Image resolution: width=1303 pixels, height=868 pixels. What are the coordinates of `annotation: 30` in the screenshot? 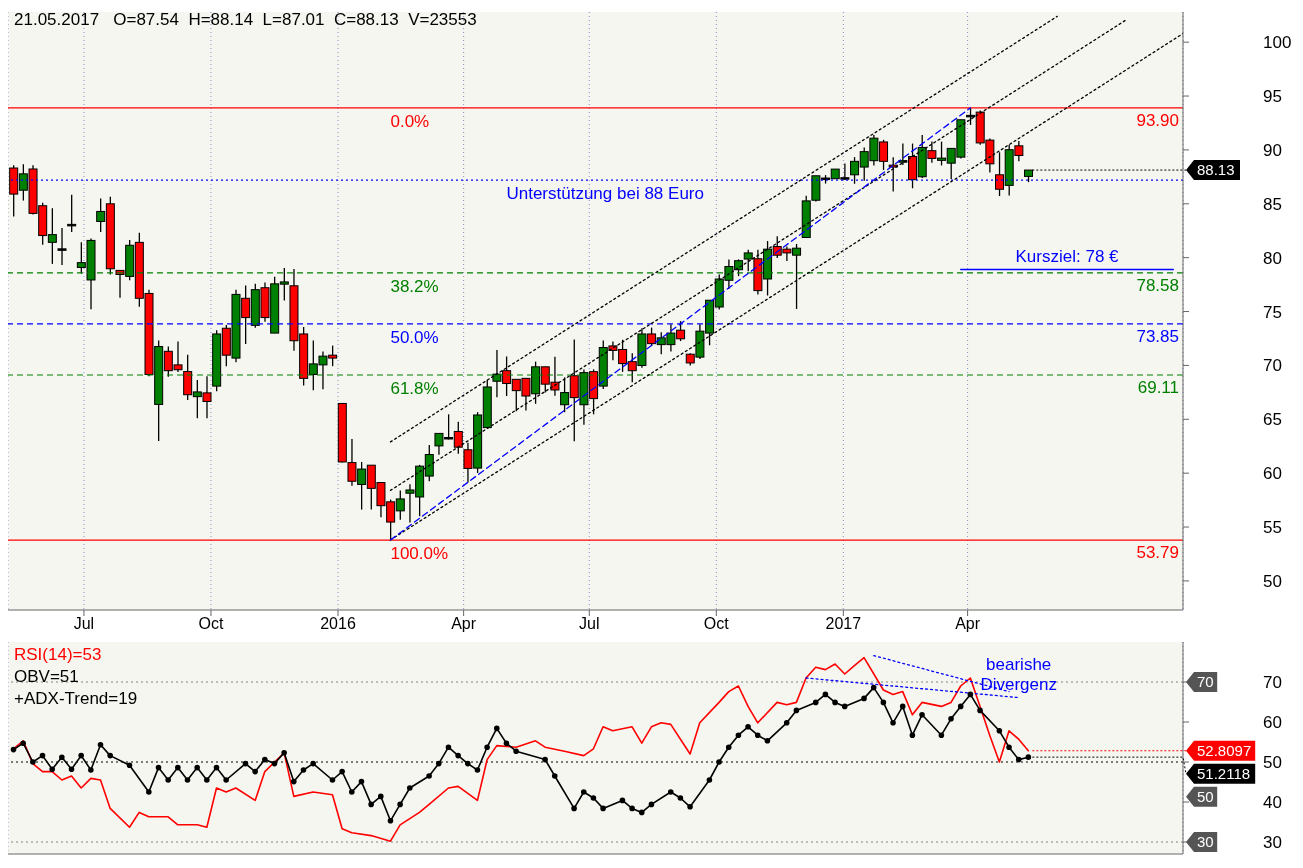 It's located at (1205, 841).